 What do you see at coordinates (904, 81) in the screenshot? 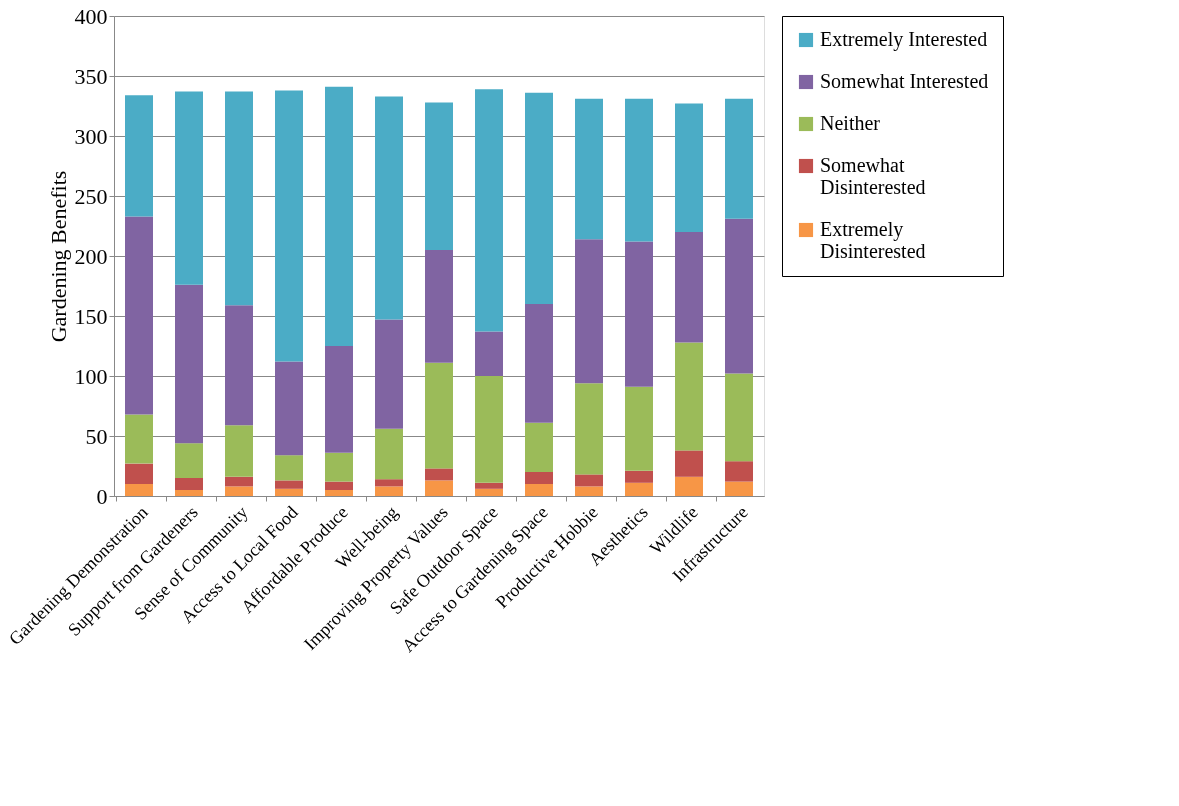
I see `legend-label: Somewhat Interested` at bounding box center [904, 81].